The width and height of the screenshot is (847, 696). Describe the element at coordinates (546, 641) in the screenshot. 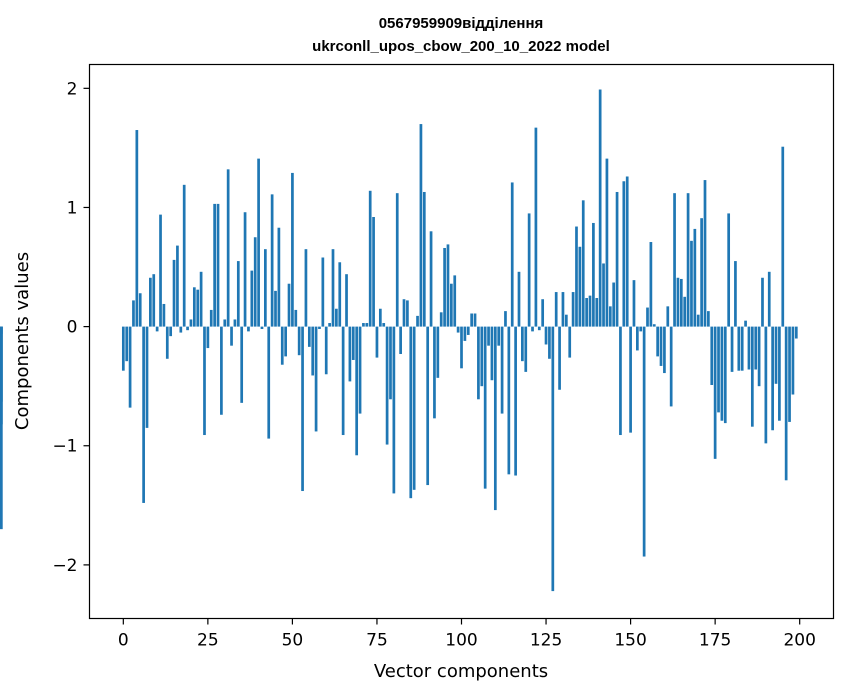

I see `x-tick-label: 125` at that location.